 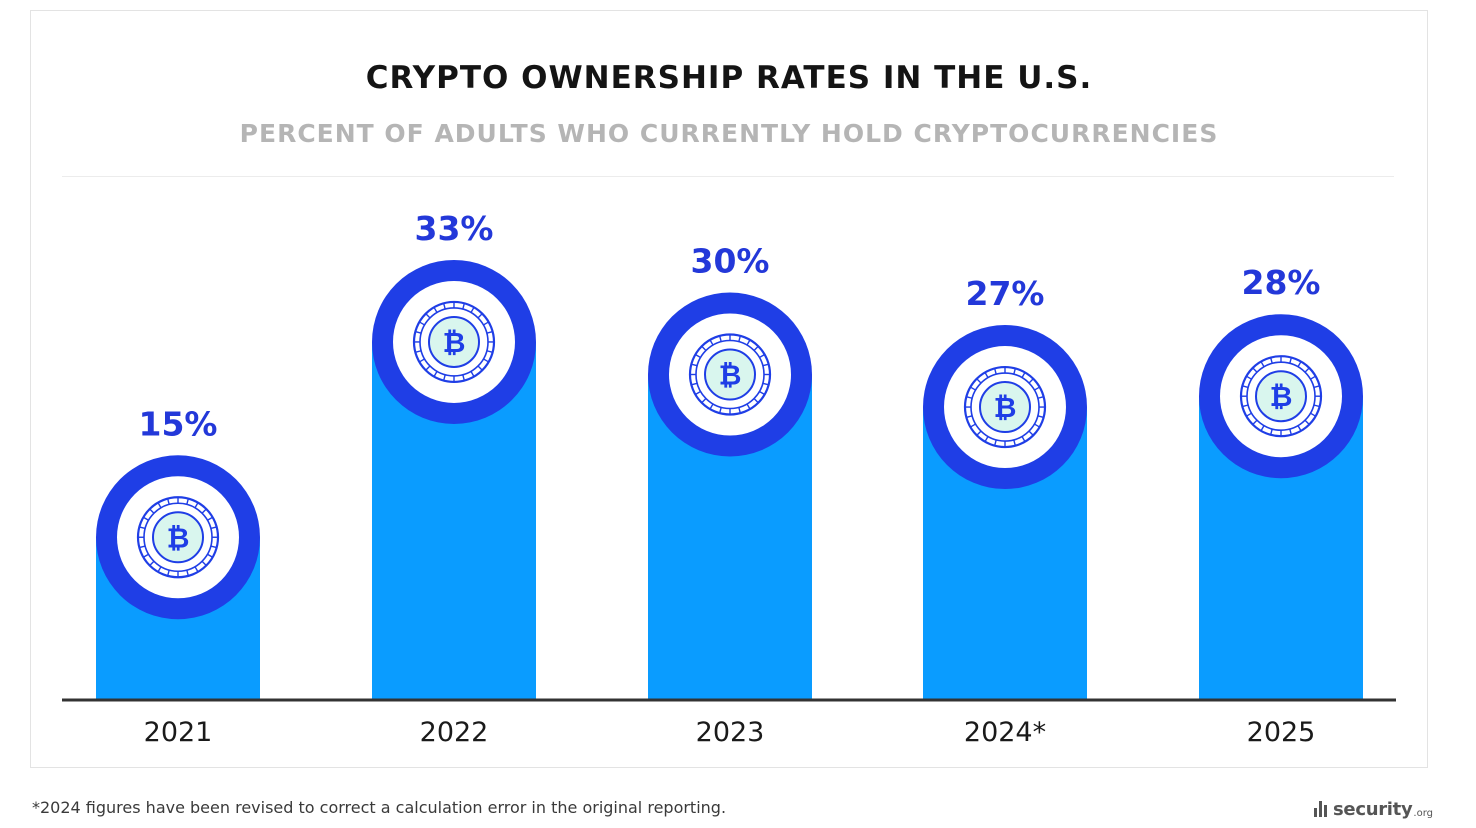 What do you see at coordinates (1281, 282) in the screenshot?
I see `data-label: 28%` at bounding box center [1281, 282].